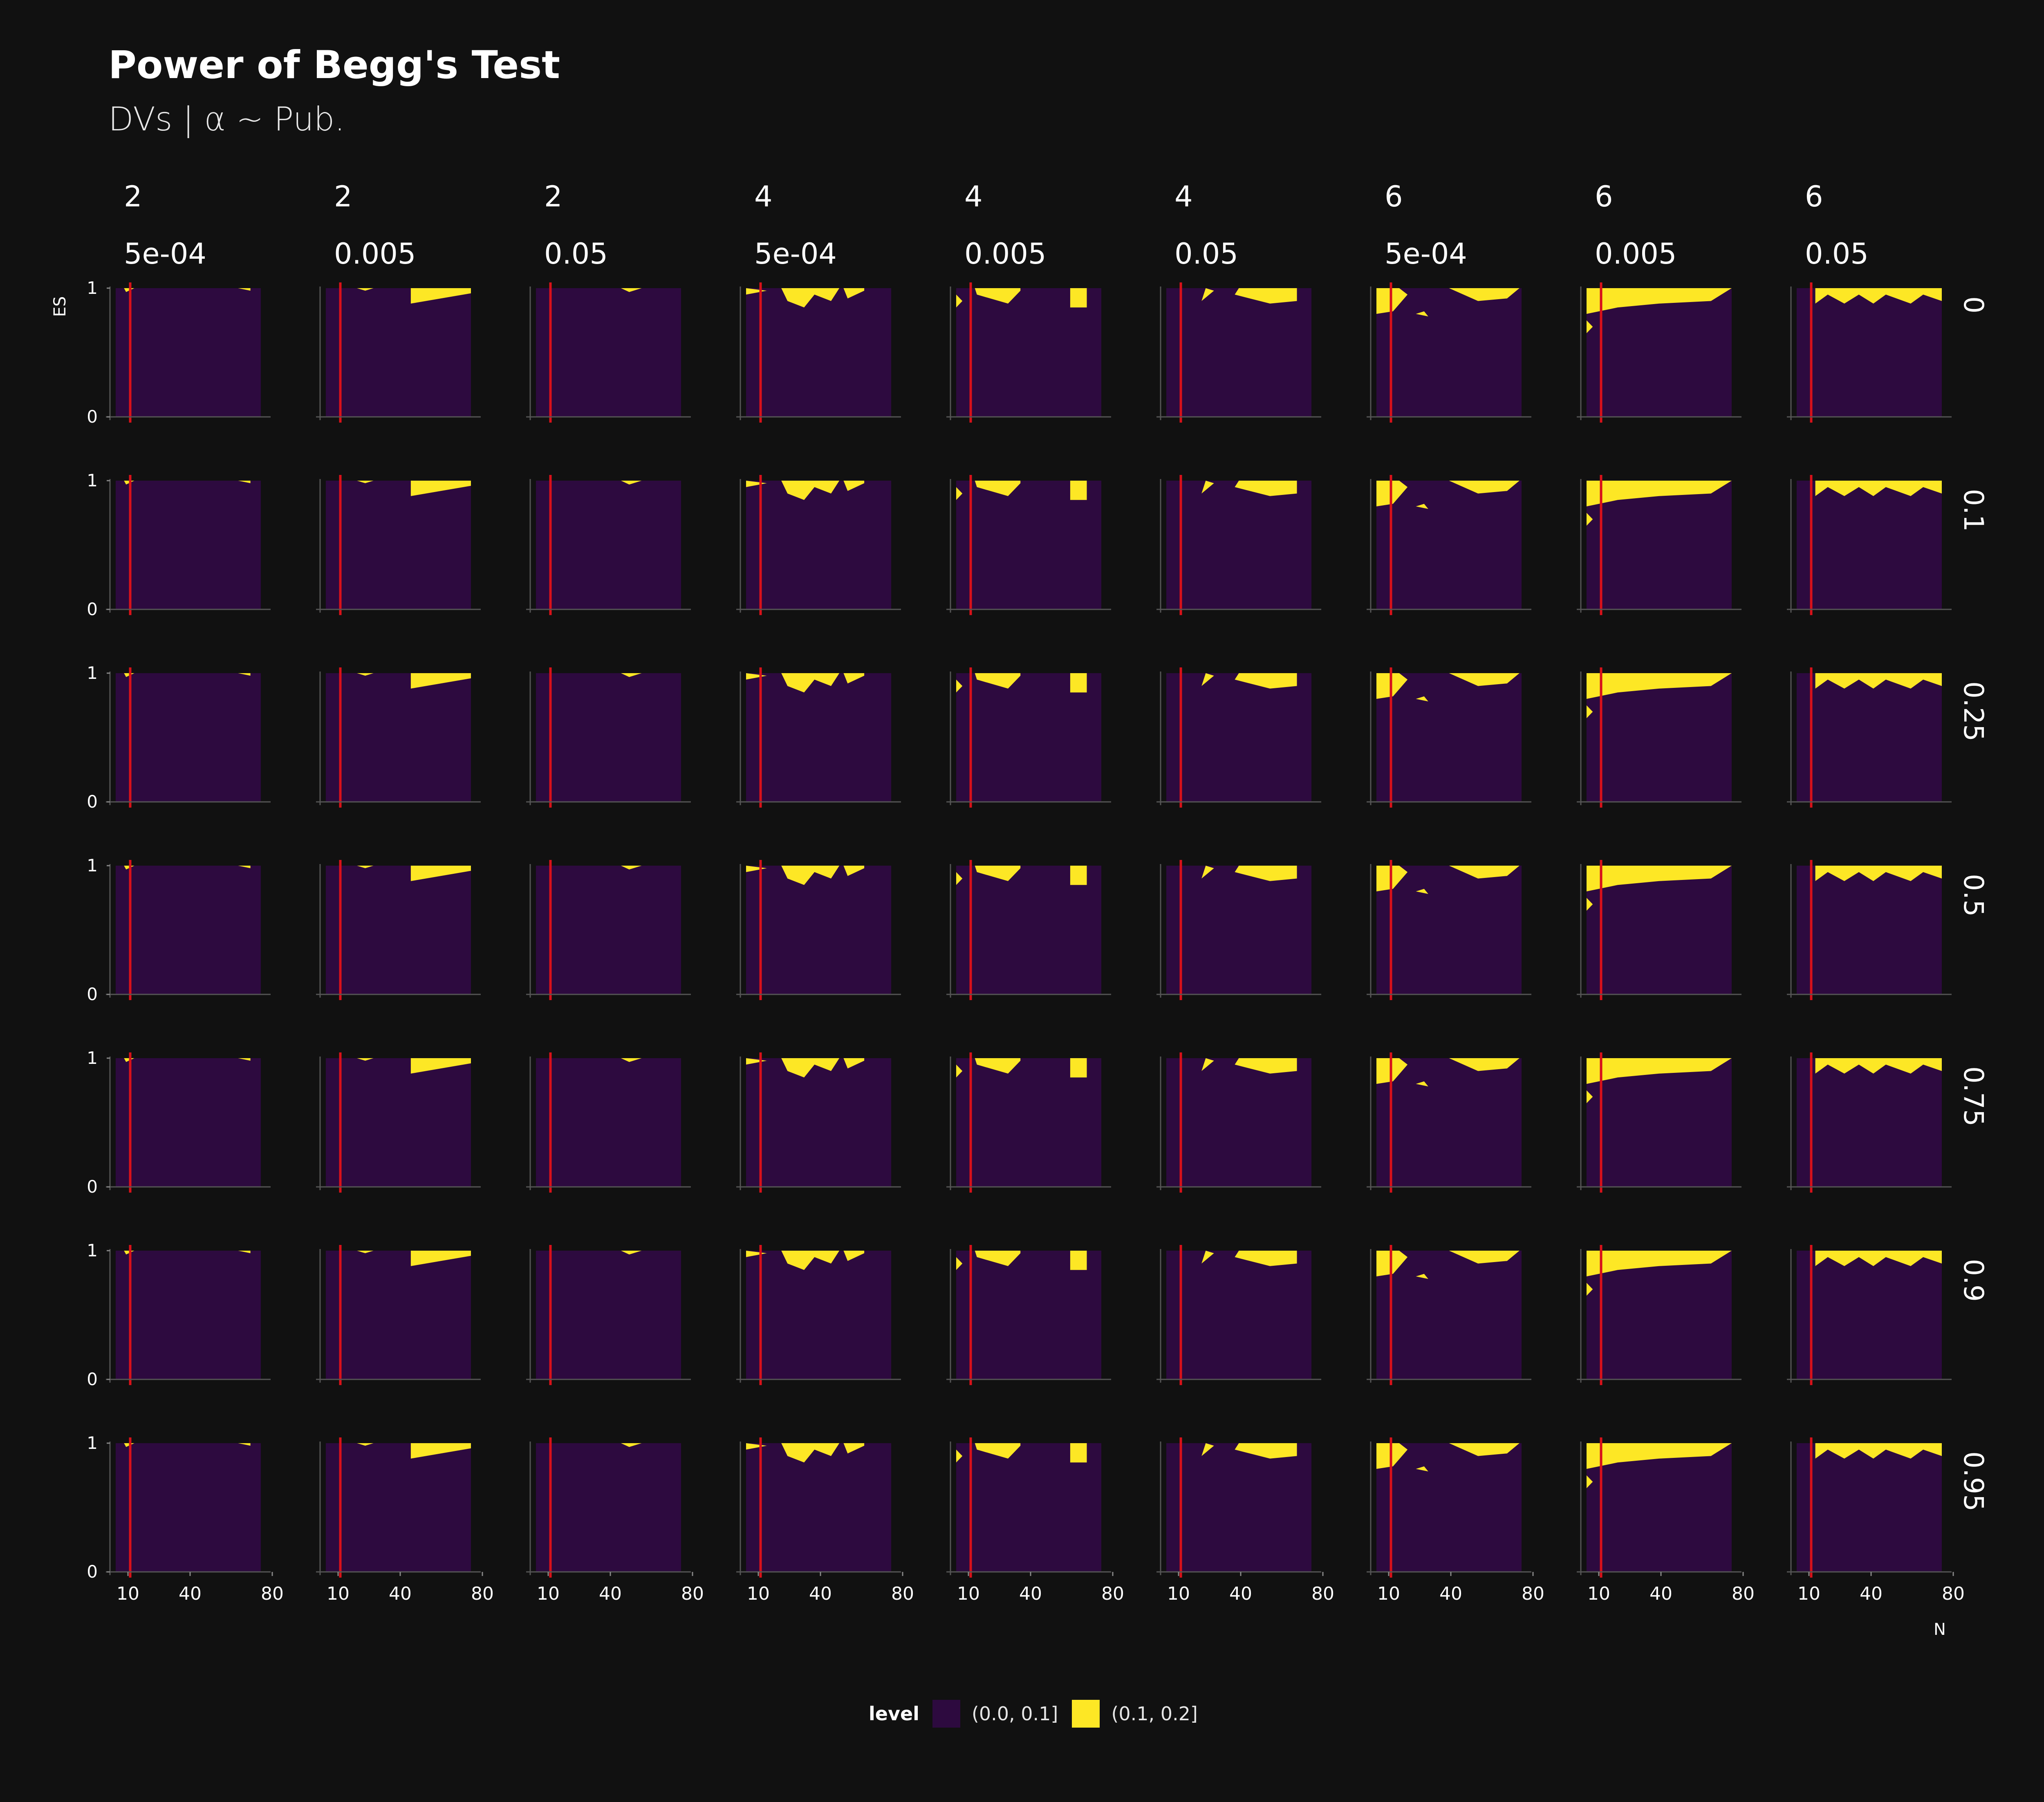 This screenshot has width=2044, height=1802. I want to click on x-axis-title: N, so click(1940, 1629).